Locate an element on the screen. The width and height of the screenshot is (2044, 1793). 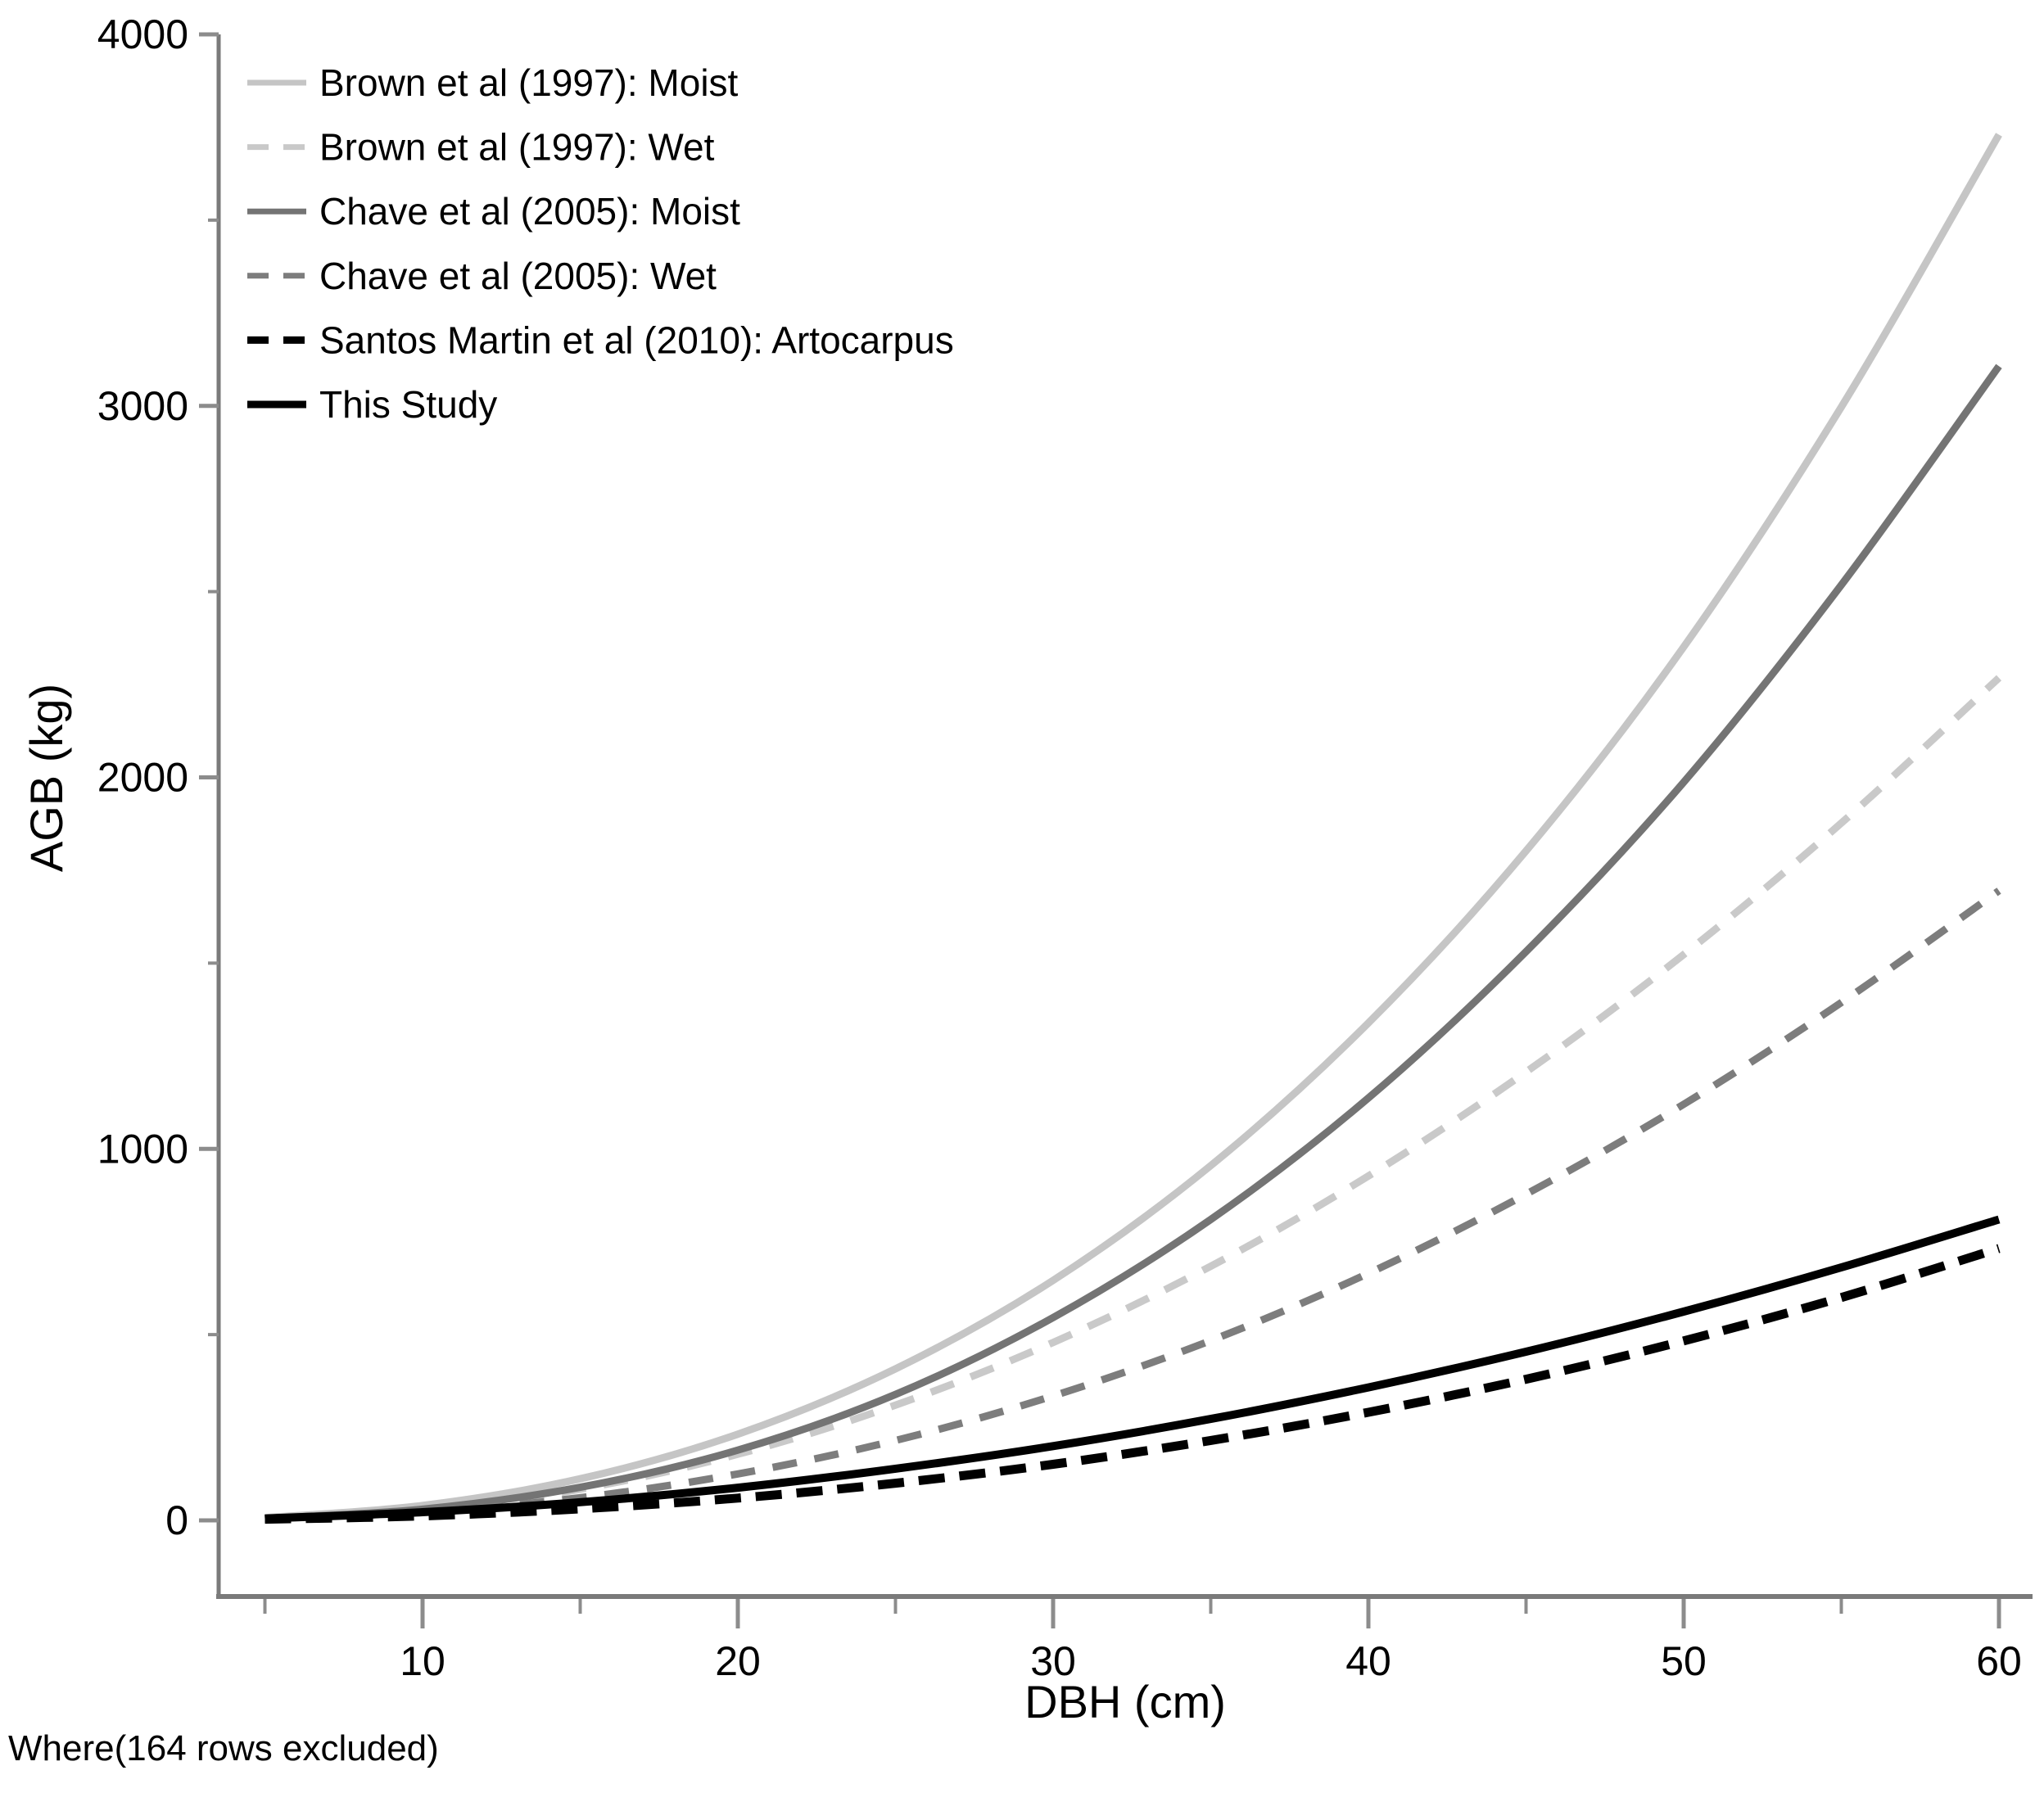
x-tick-label: 30 is located at coordinates (1053, 1661).